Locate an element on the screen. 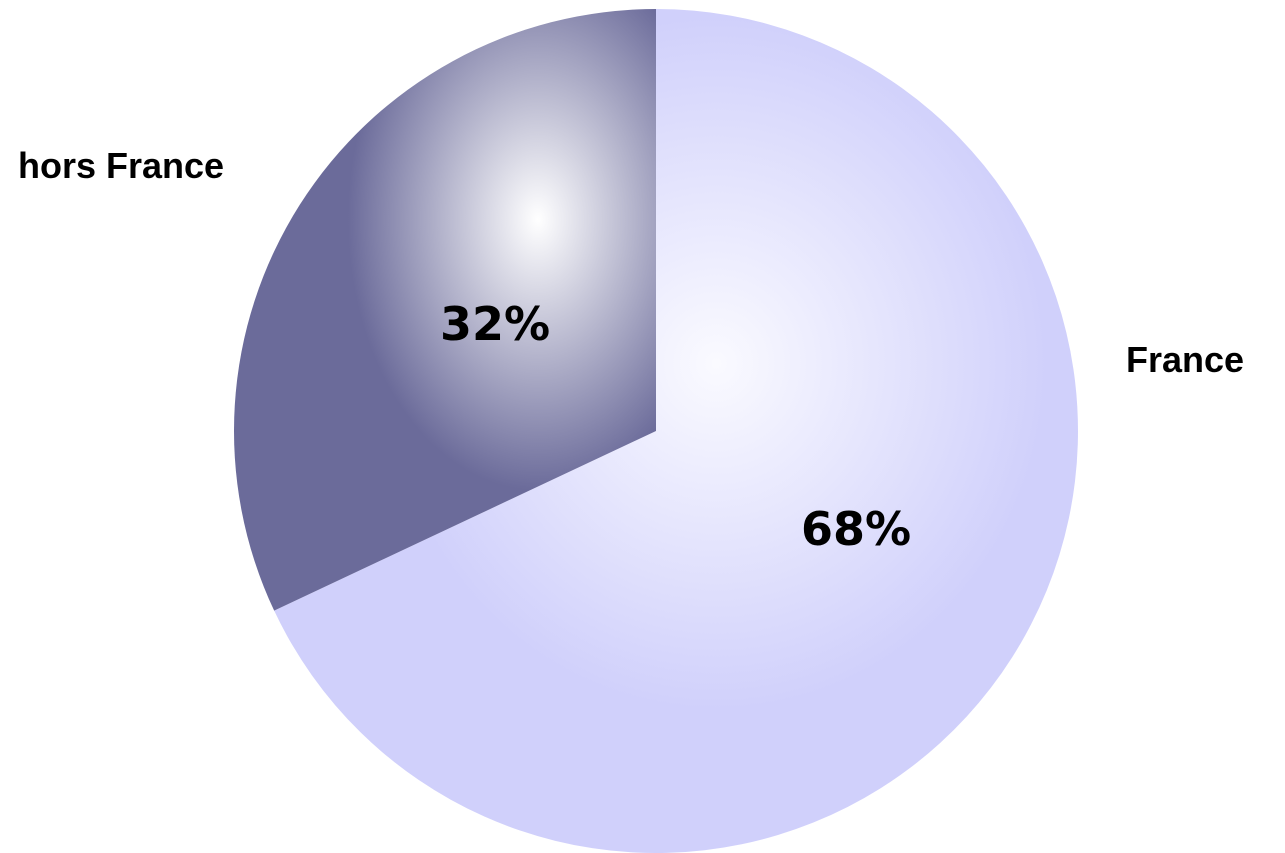 This screenshot has height=853, width=1285. slice-category-label: hors France is located at coordinates (121, 165).